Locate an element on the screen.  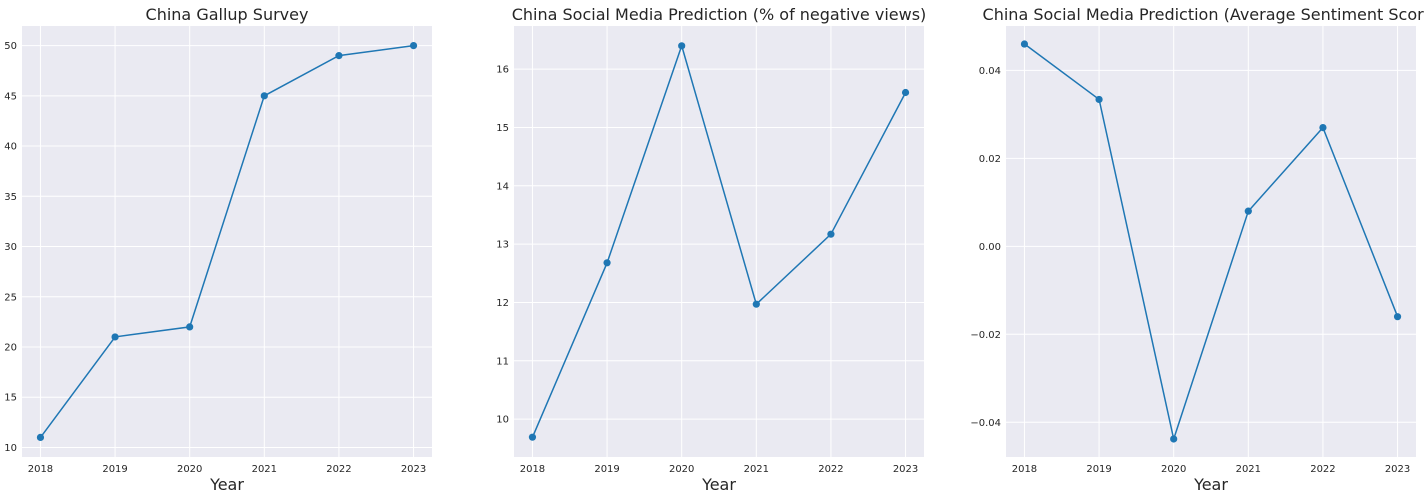
y-tick-label: 45 is located at coordinates (10, 96).